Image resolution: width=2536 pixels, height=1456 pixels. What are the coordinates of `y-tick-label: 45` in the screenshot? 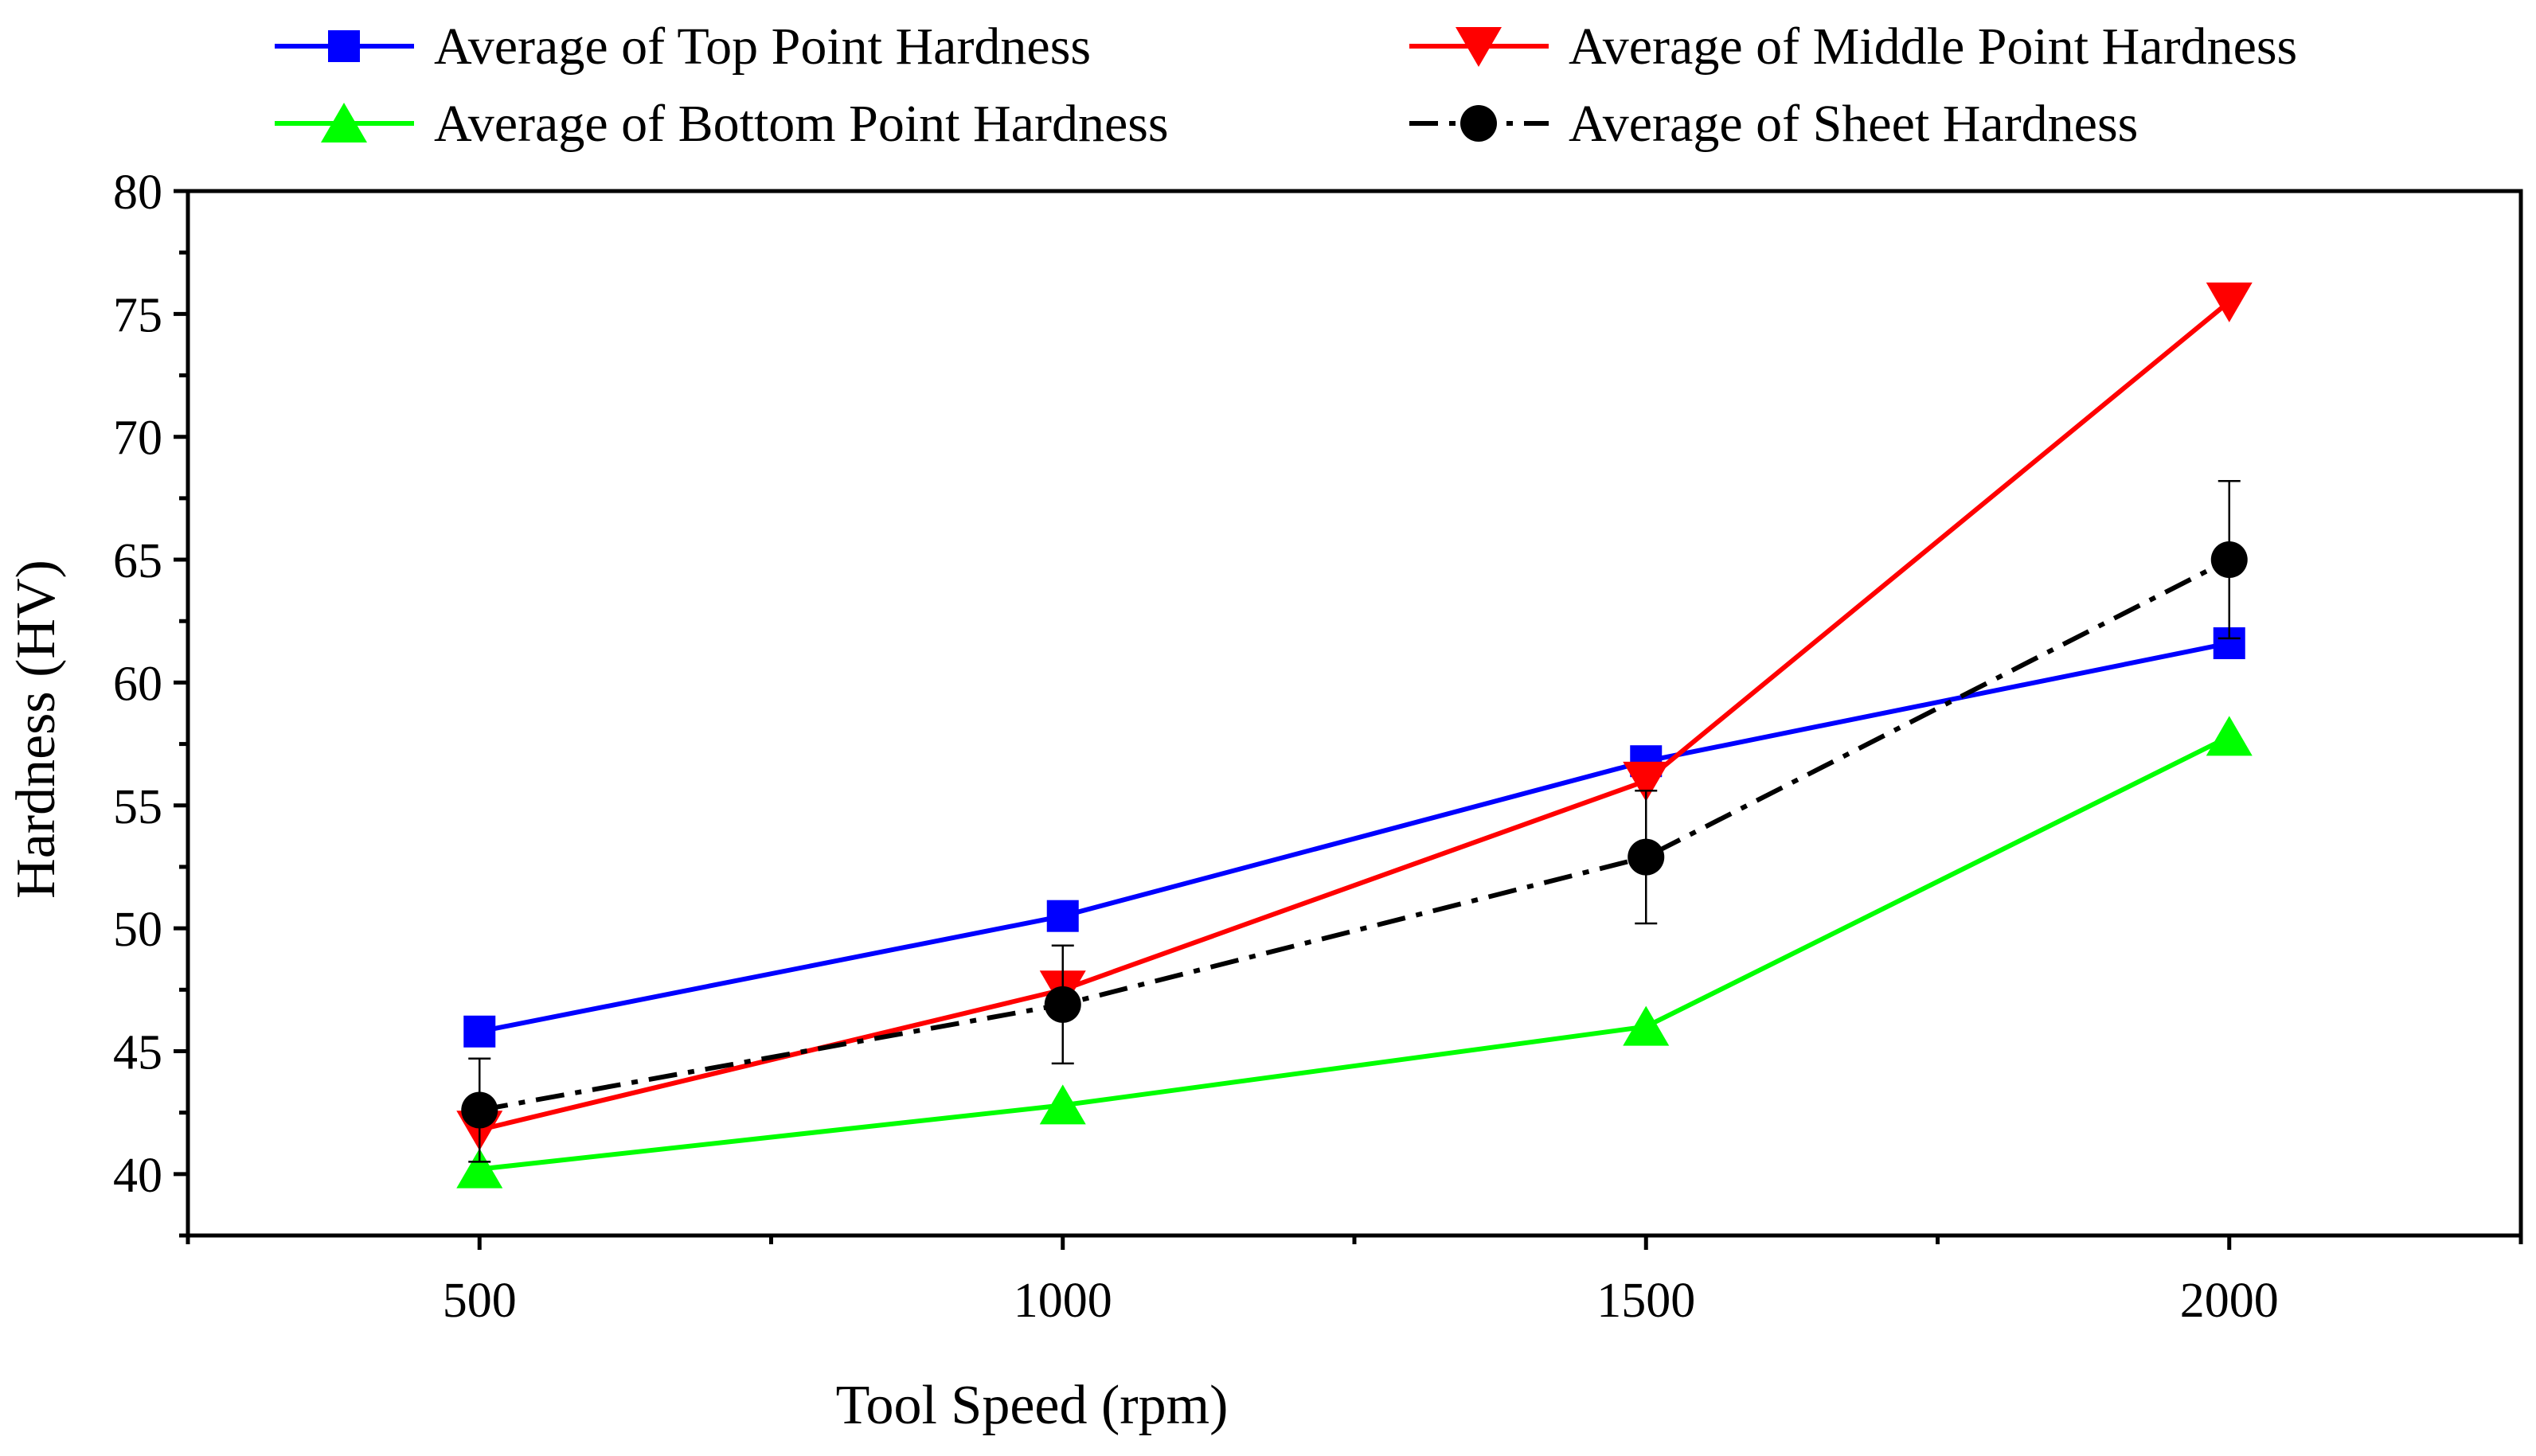 It's located at (137, 1052).